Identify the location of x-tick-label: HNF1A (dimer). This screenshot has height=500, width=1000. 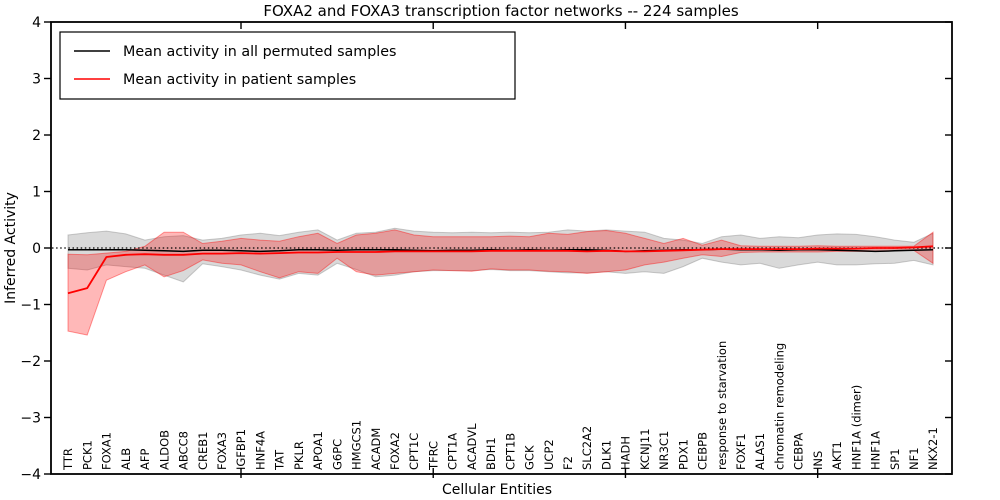
(856, 427).